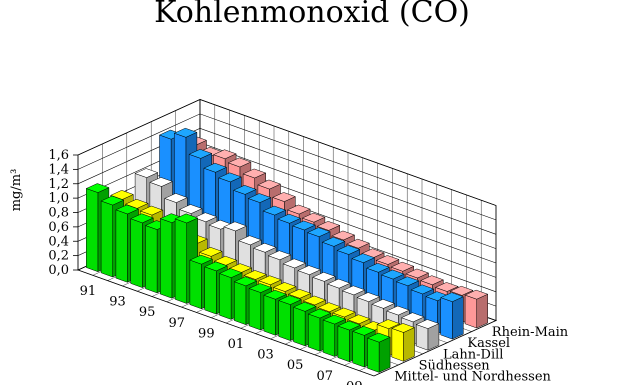  I want to click on x-tick-label: 99, so click(206, 333).